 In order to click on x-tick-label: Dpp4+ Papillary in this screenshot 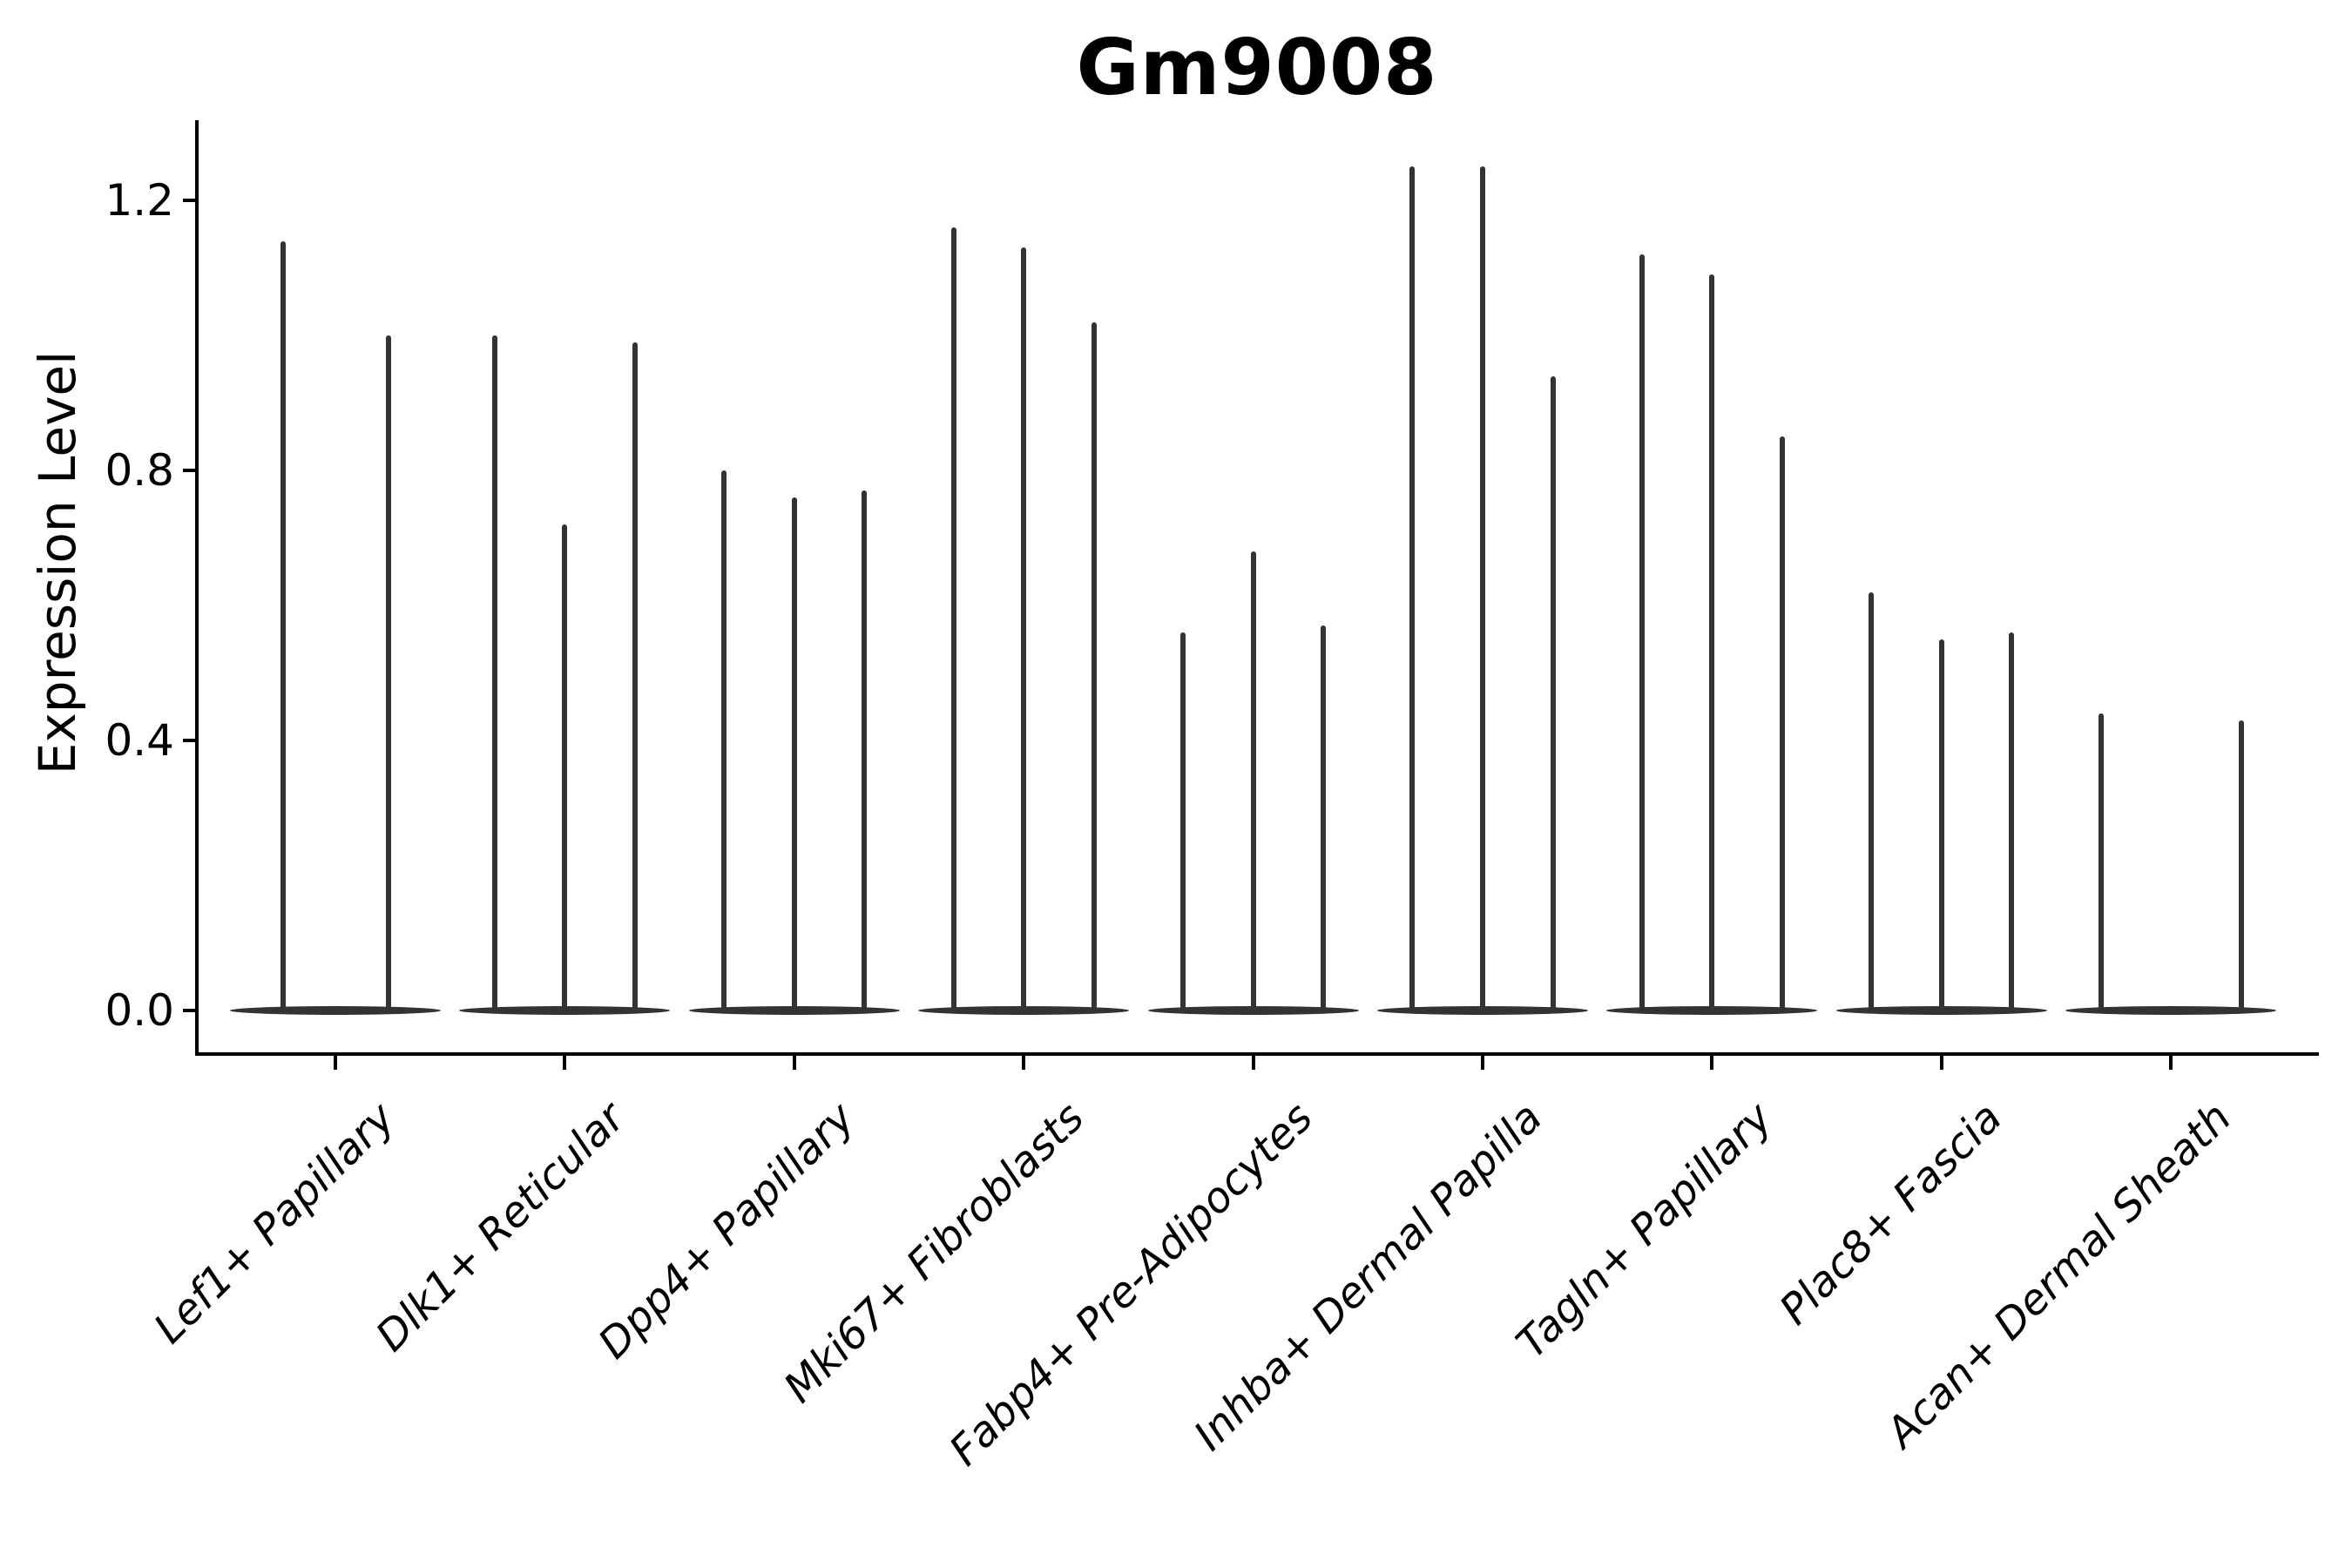, I will do `click(726, 1231)`.